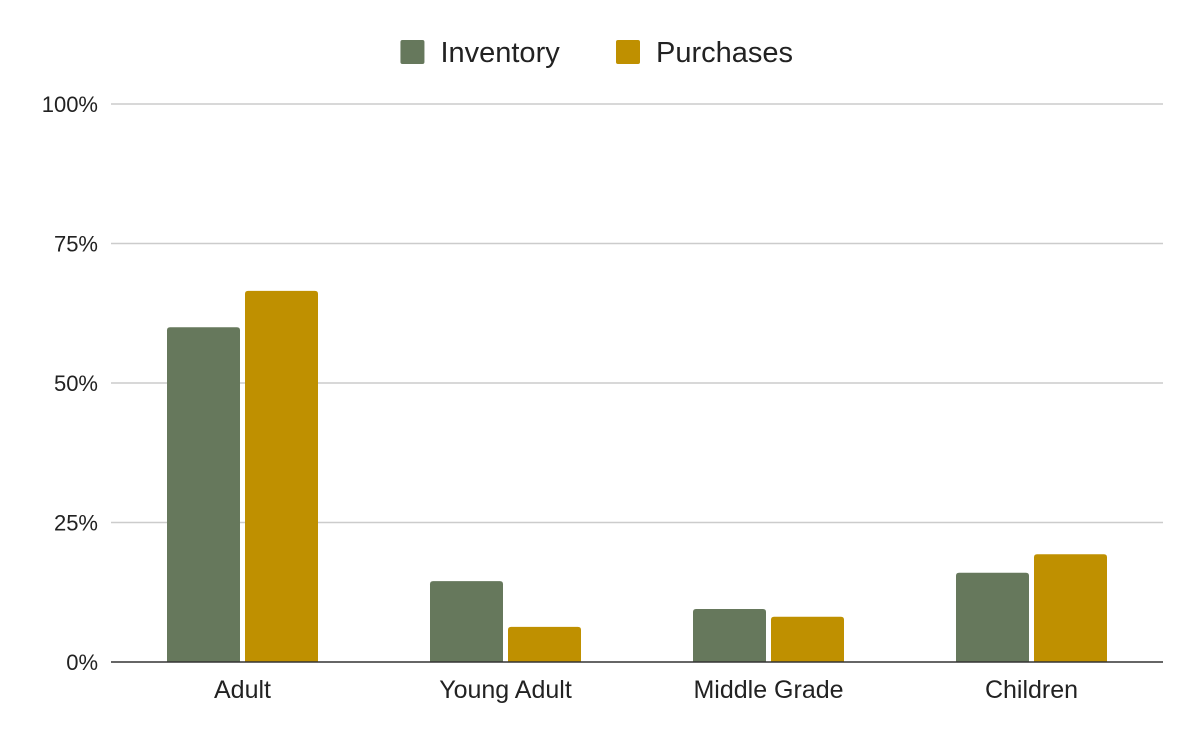  What do you see at coordinates (76, 383) in the screenshot?
I see `y-tick-label: 50%` at bounding box center [76, 383].